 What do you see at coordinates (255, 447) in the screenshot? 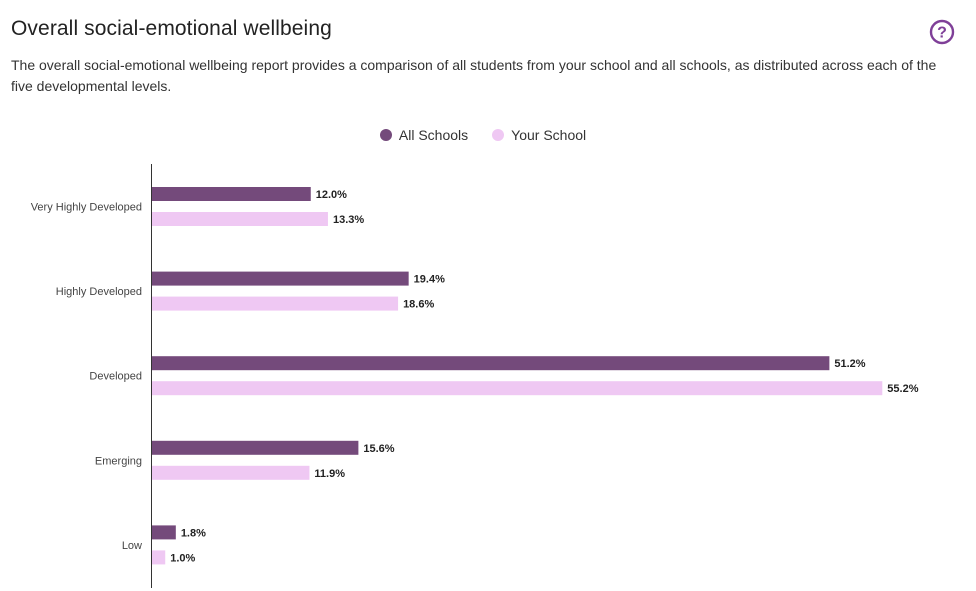
I see `bar-all-schools-emerging` at bounding box center [255, 447].